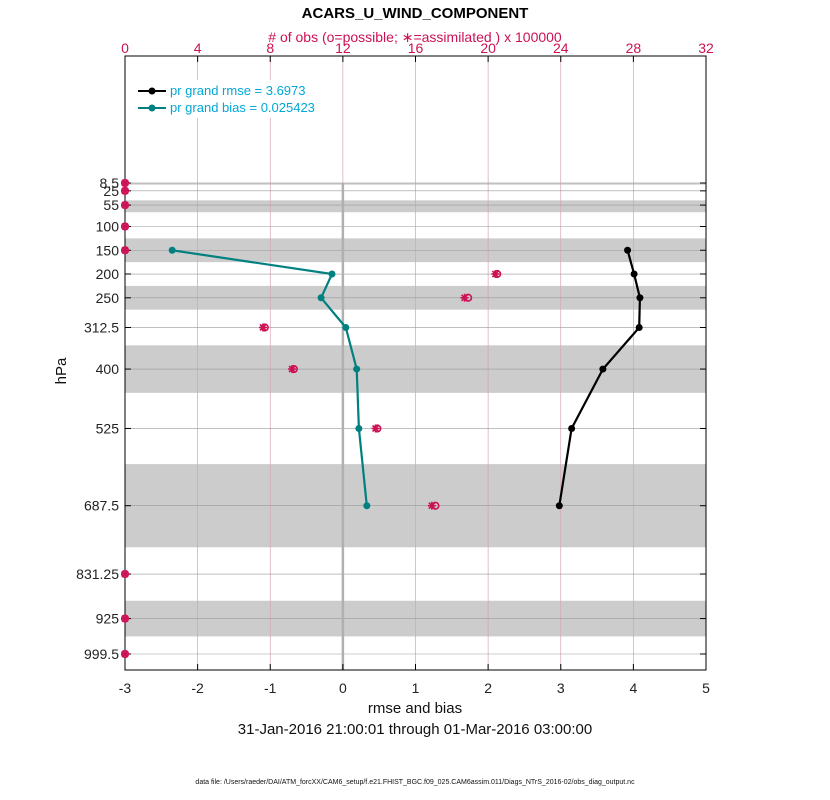  I want to click on bottom-tick-label: 5, so click(706, 688).